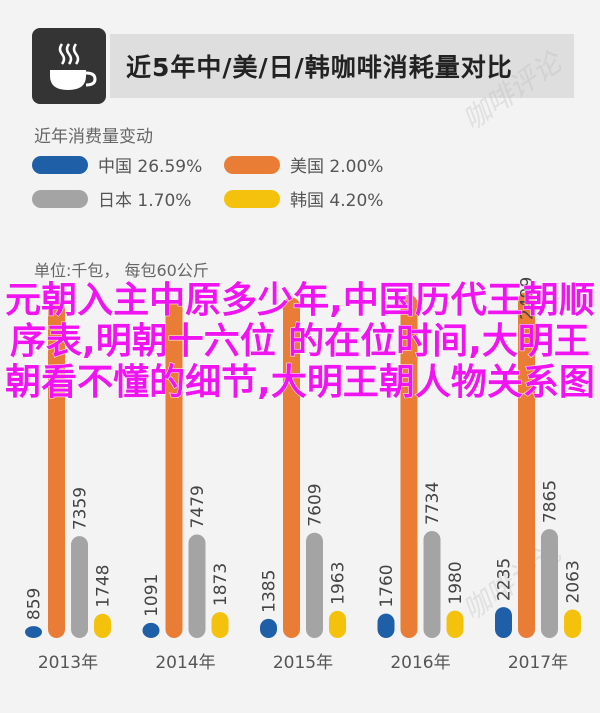 The width and height of the screenshot is (600, 713). Describe the element at coordinates (145, 201) in the screenshot. I see `legend-label-japan: 日本 1.70%` at that location.